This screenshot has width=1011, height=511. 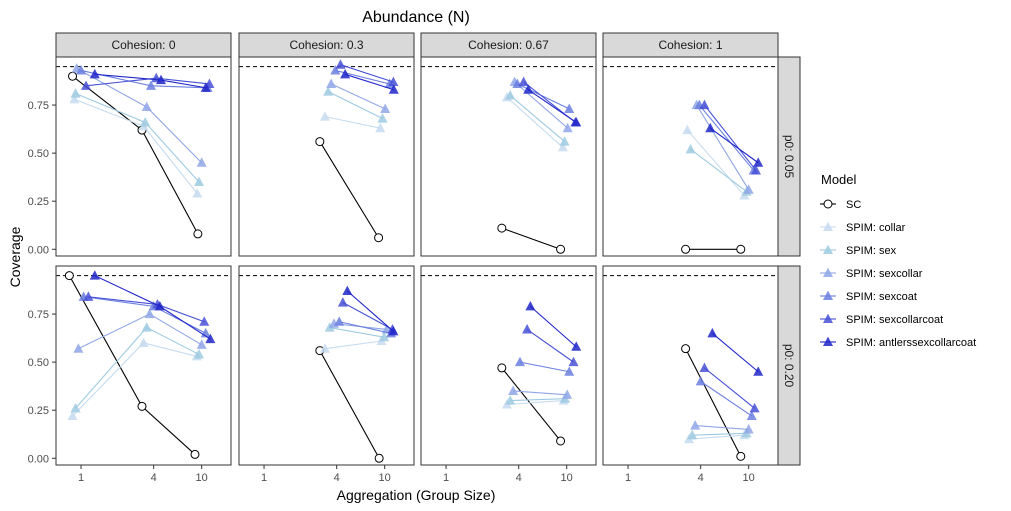 What do you see at coordinates (876, 228) in the screenshot?
I see `legend-entry-label: SPIM: collar` at bounding box center [876, 228].